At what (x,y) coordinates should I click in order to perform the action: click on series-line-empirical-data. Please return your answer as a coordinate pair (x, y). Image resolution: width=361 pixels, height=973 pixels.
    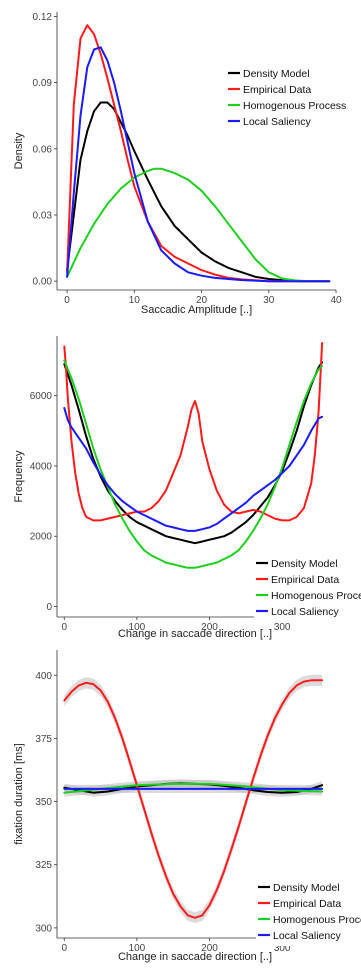
    Looking at the image, I should click on (193, 432).